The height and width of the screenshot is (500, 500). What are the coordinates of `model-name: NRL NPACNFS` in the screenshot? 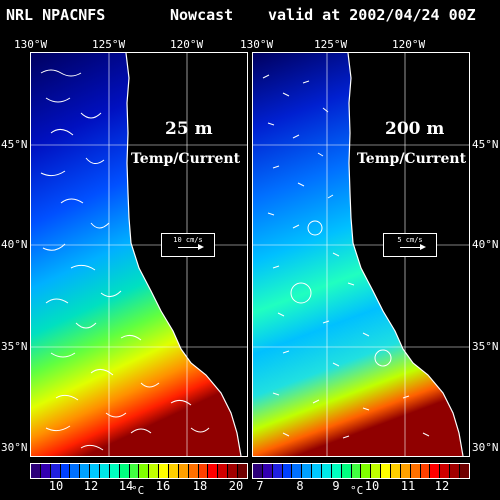 It's located at (56, 15).